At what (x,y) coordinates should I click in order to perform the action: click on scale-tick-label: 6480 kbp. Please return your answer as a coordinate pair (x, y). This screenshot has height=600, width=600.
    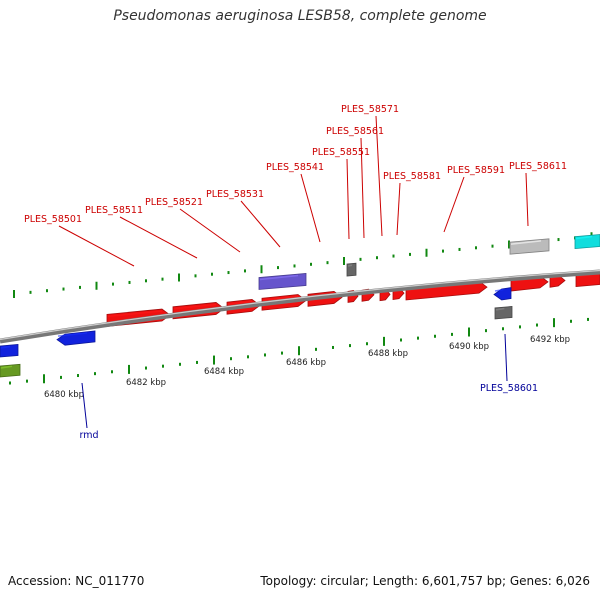
    Looking at the image, I should click on (64, 395).